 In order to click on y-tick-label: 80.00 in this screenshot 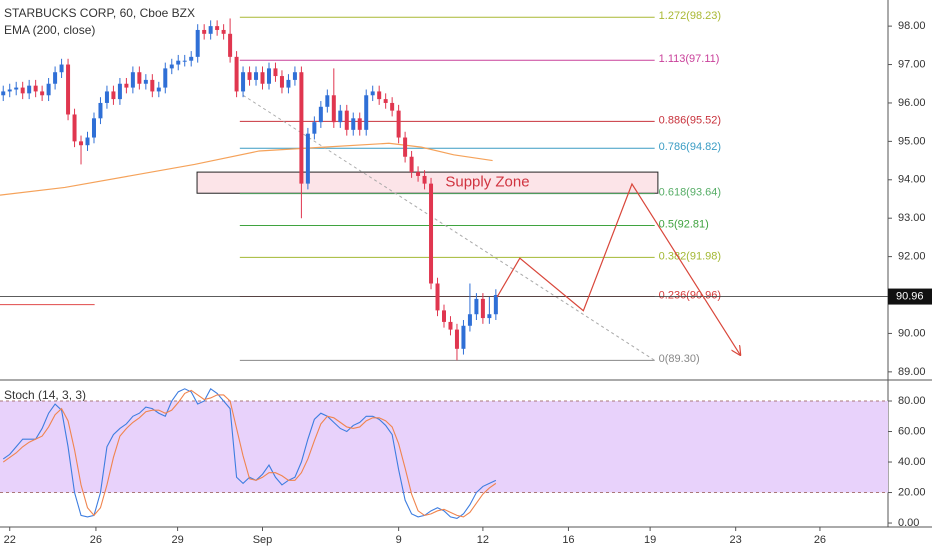, I will do `click(912, 401)`.